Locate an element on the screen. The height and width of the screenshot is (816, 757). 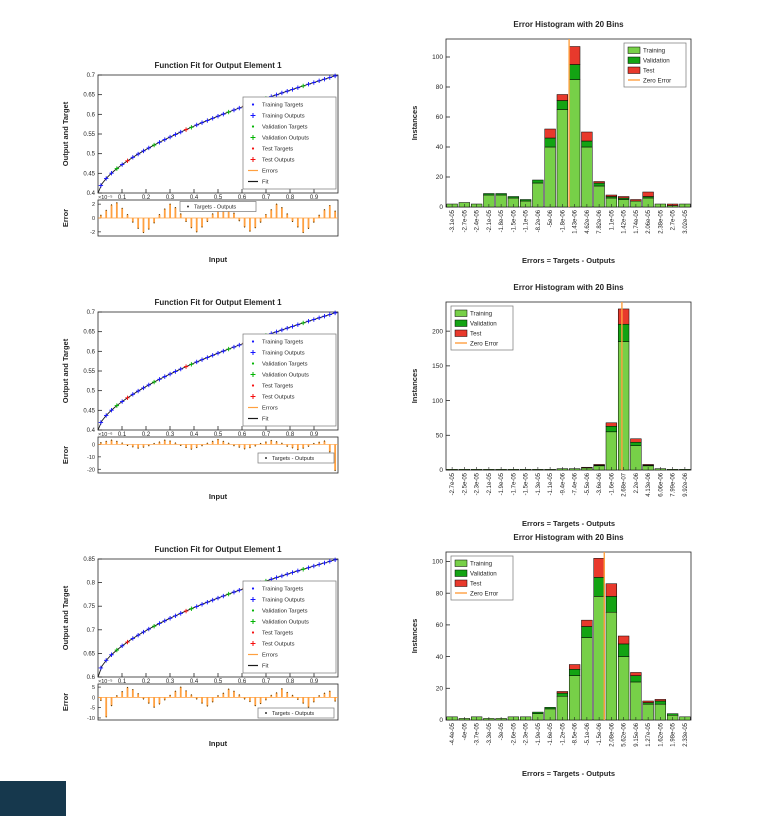
x-tick-label: -1.7e-05 is located at coordinates (514, 483).